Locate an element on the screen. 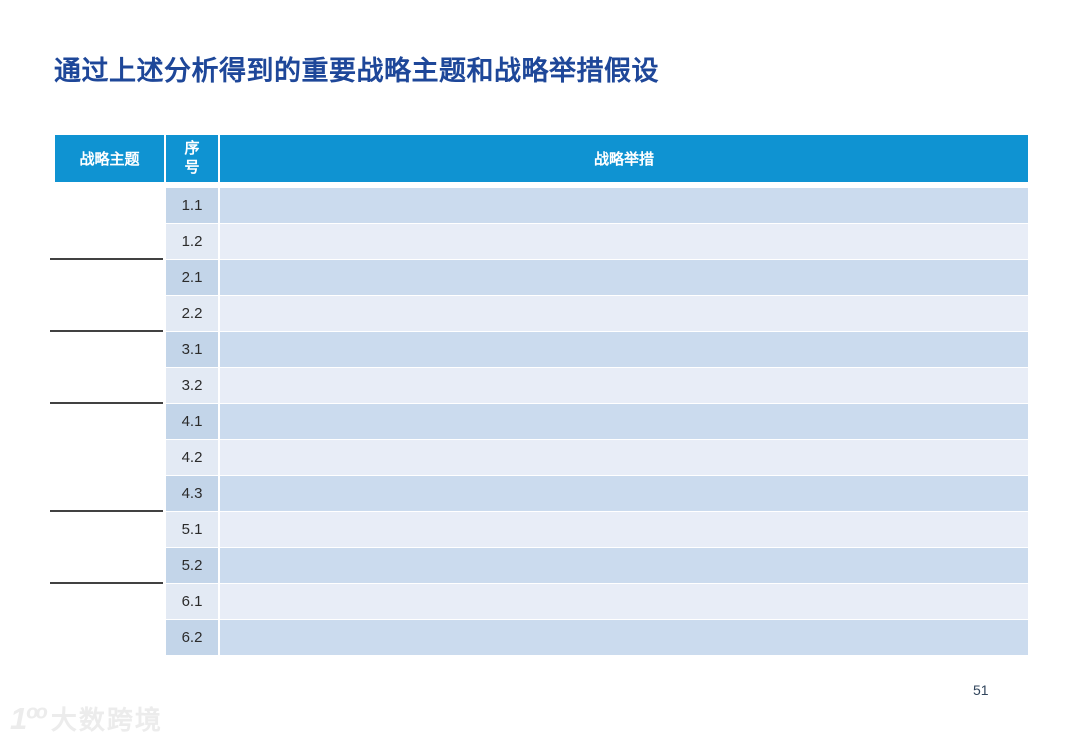 The image size is (1080, 748). table-row: 3.2 is located at coordinates (539, 386).